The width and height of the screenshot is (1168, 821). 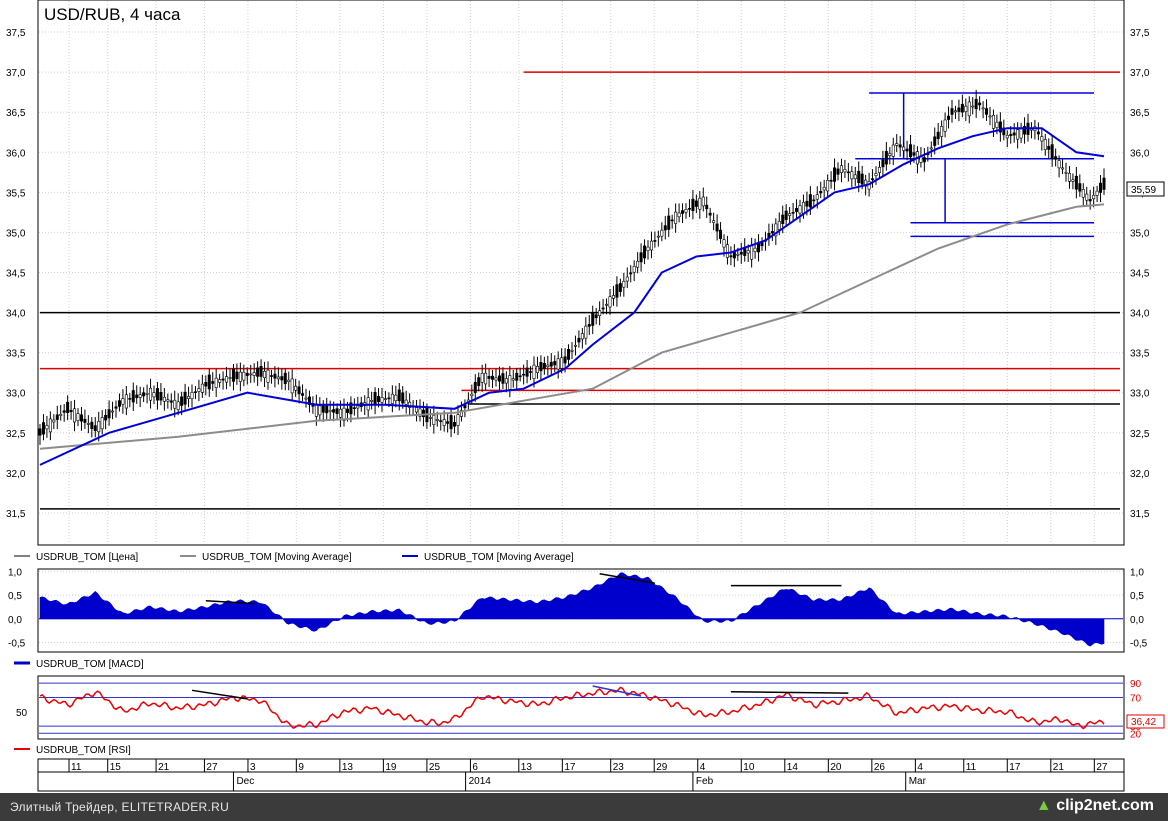 I want to click on date-tick-label: 9, so click(x=301, y=767).